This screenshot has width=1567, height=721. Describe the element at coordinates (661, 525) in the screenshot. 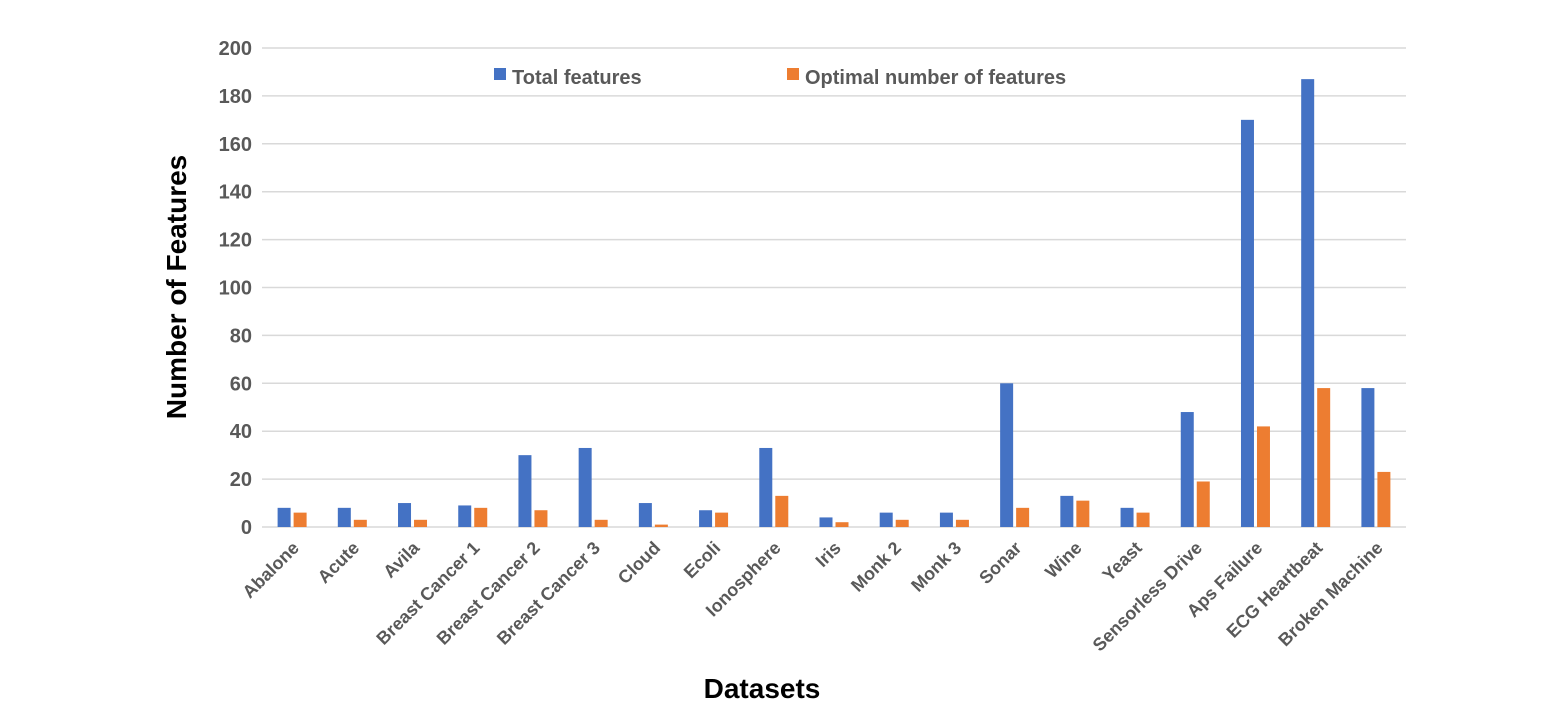

I see `bar-optimal-cloud` at that location.